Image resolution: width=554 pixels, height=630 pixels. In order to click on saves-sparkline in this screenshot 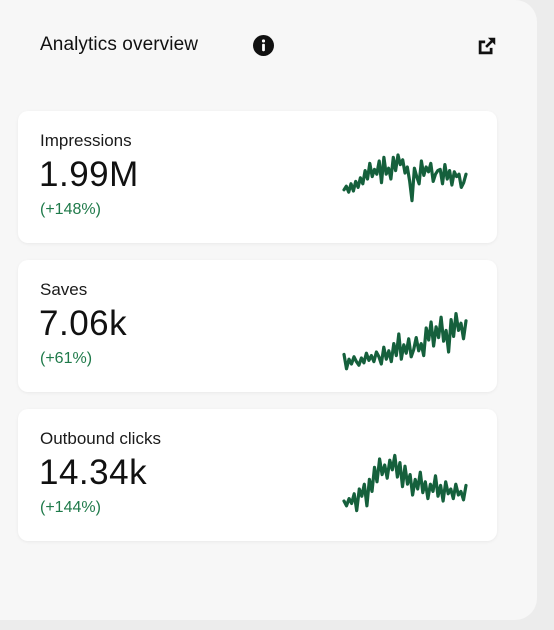, I will do `click(405, 341)`.